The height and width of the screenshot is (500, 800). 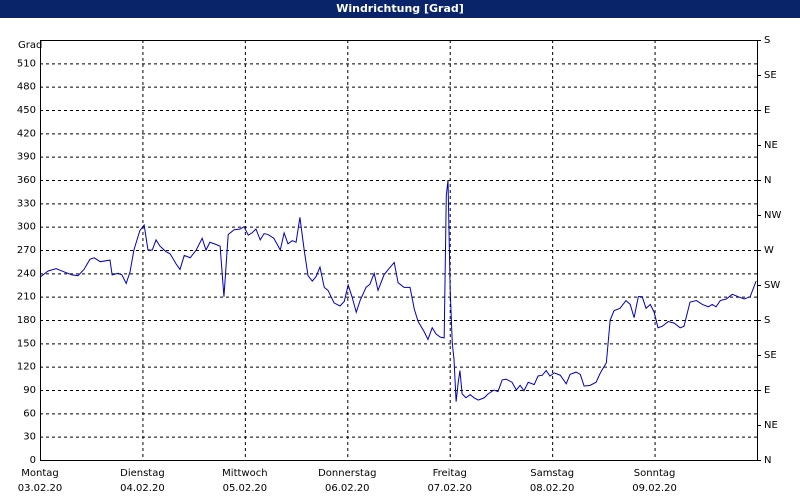 I want to click on y-tick-label: 90, so click(x=29, y=390).